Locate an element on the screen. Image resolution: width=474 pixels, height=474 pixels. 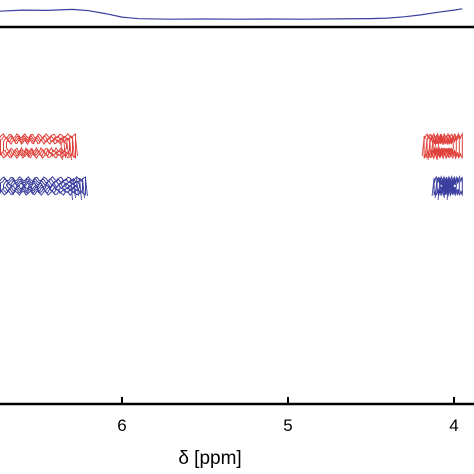
projection-layer is located at coordinates (231, 14).